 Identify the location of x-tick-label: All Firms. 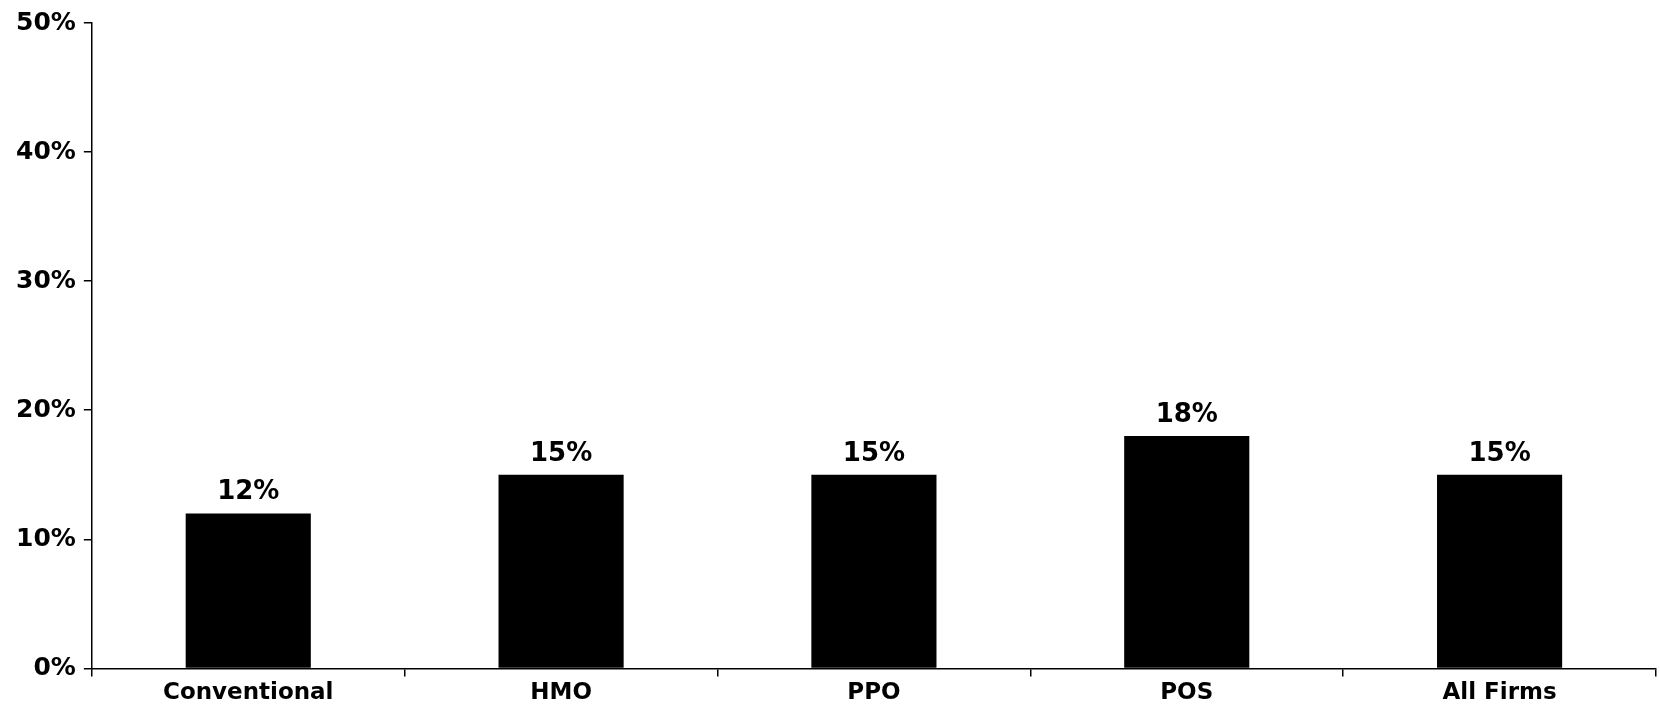
(1499, 691).